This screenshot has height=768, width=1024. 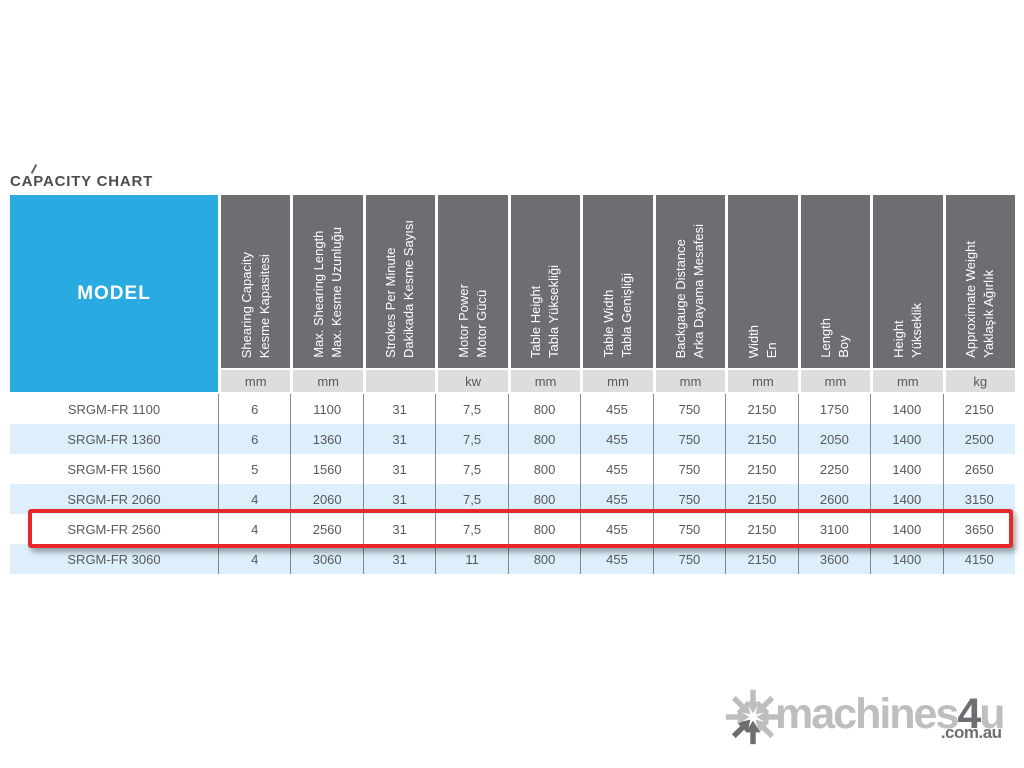 What do you see at coordinates (761, 281) in the screenshot?
I see `column-header: Width En` at bounding box center [761, 281].